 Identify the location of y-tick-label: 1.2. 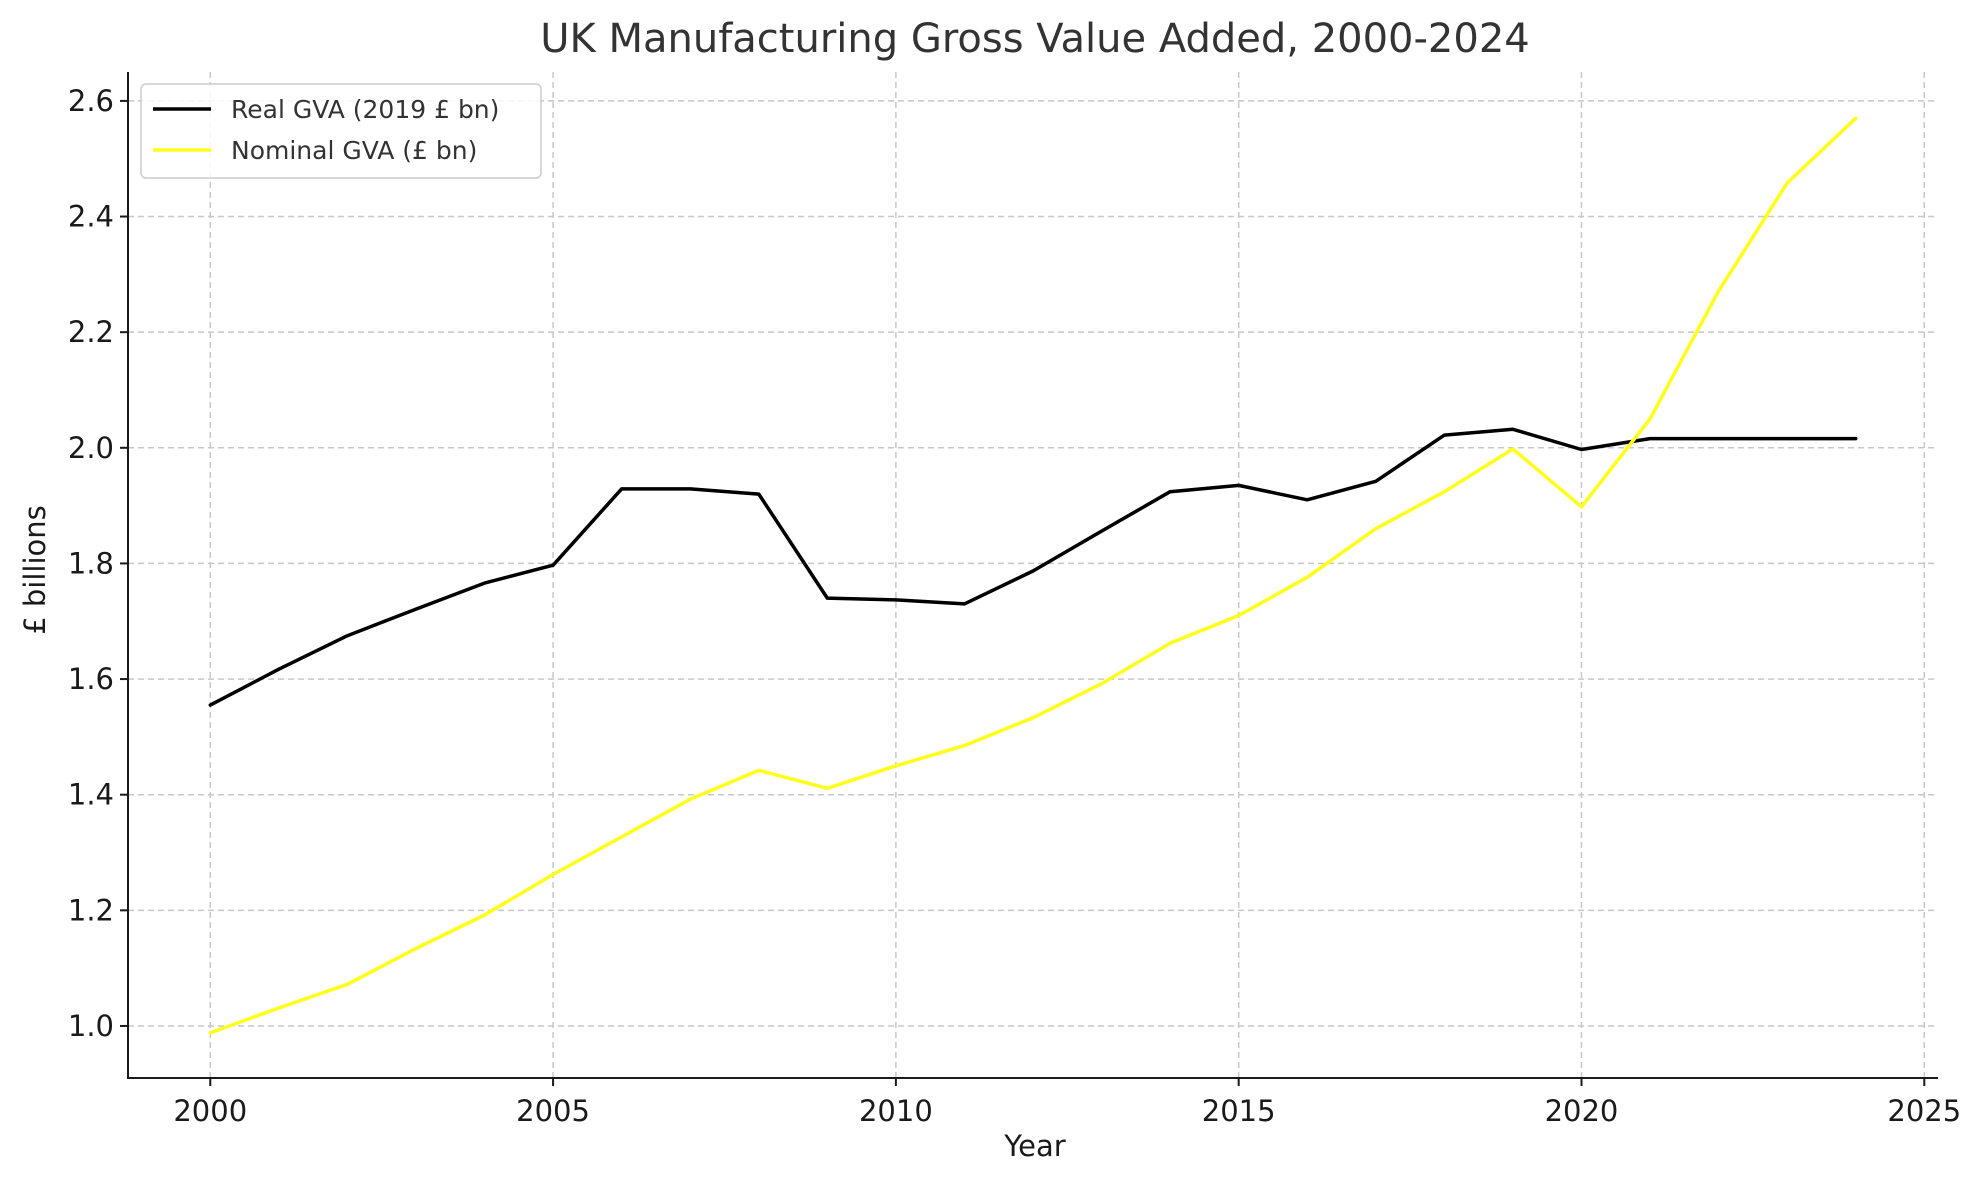
(91, 910).